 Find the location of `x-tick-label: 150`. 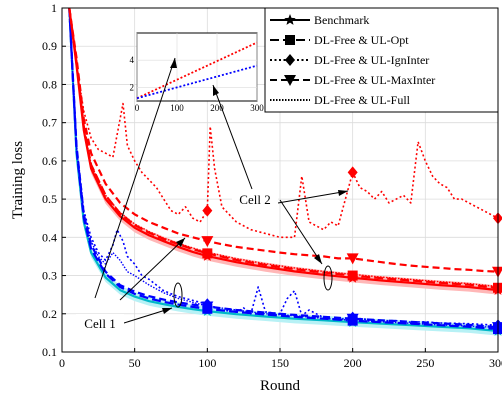

x-tick-label: 150 is located at coordinates (280, 363).